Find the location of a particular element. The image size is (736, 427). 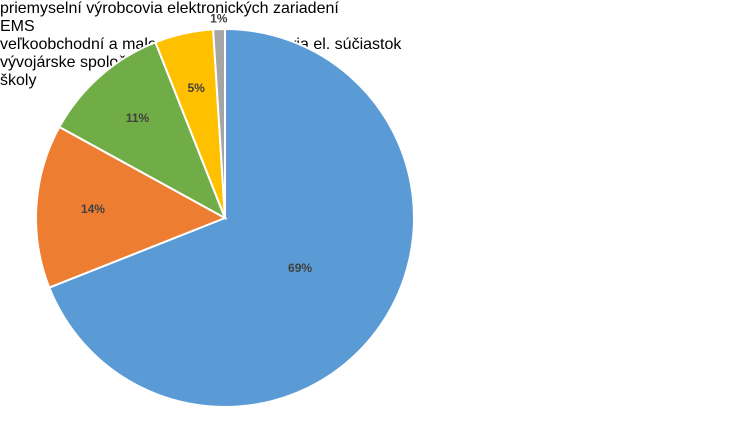

data-label: 5% is located at coordinates (196, 88).